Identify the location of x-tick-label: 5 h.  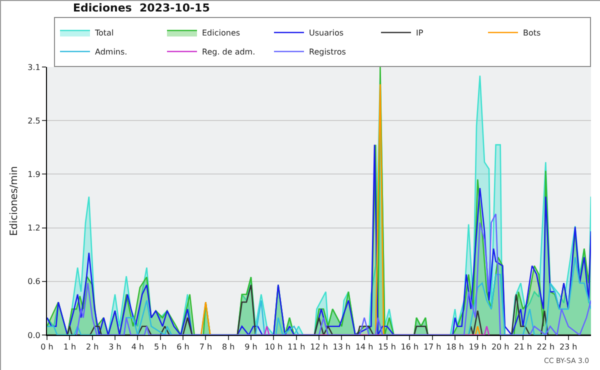
(160, 347).